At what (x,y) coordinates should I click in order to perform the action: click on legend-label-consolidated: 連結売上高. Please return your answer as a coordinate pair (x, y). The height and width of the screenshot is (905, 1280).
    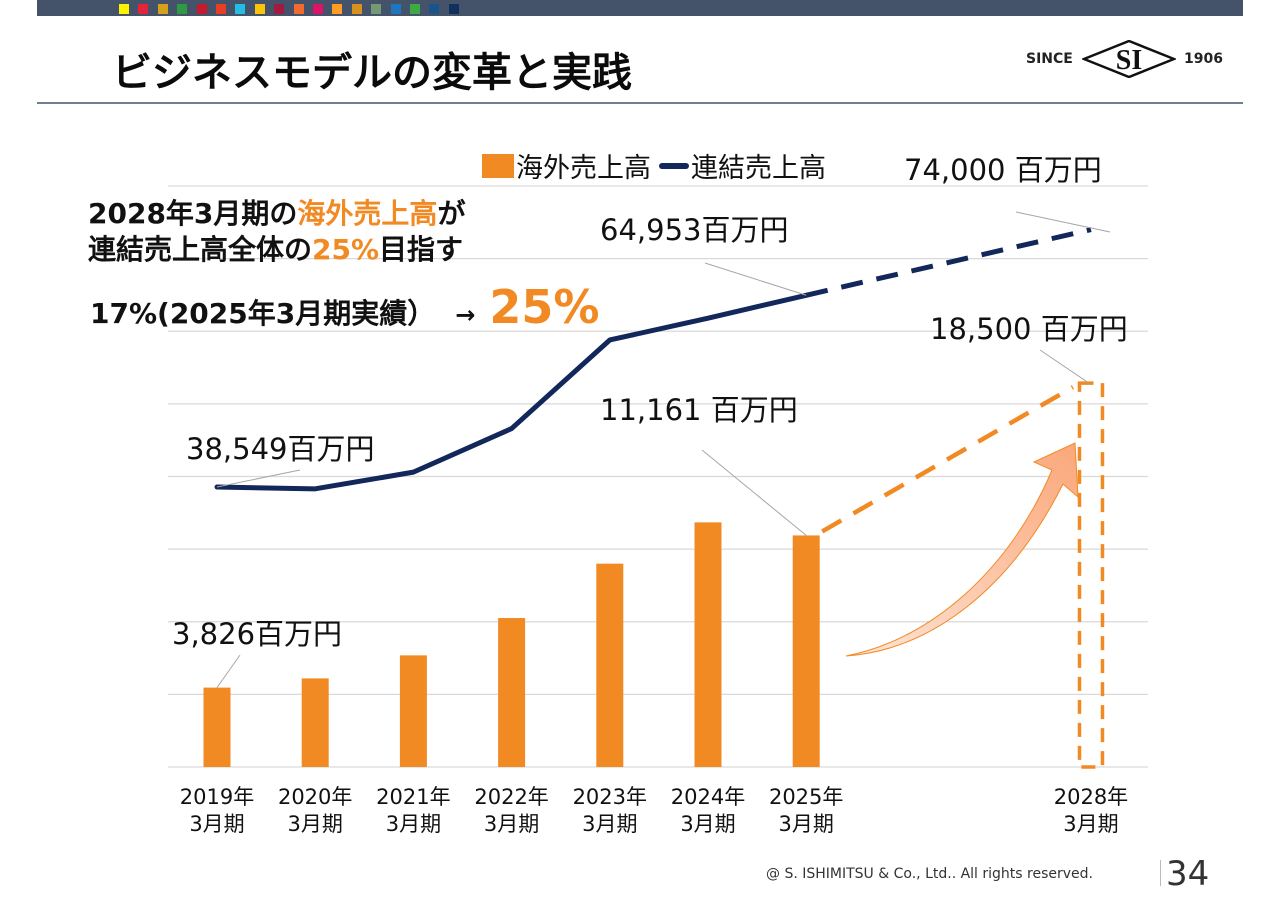
    Looking at the image, I should click on (758, 168).